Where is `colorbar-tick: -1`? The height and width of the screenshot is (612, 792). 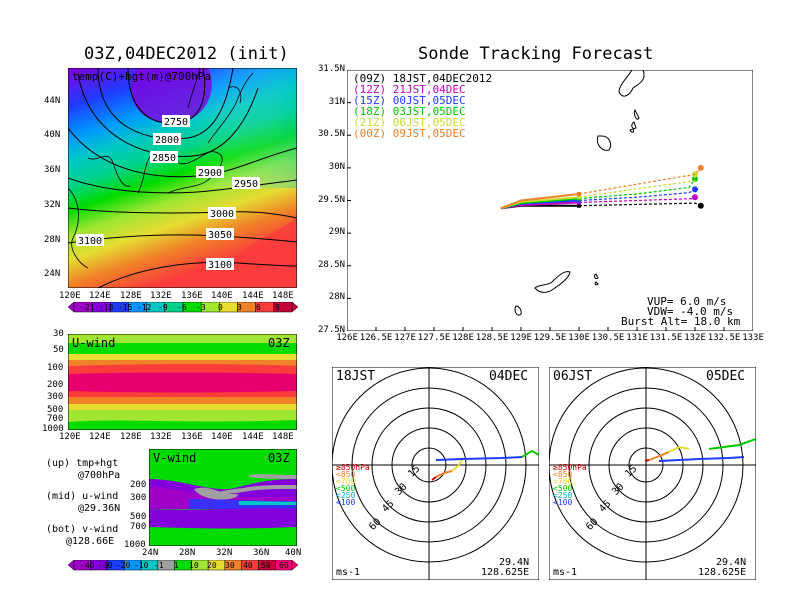
colorbar-tick: -1 is located at coordinates (159, 565).